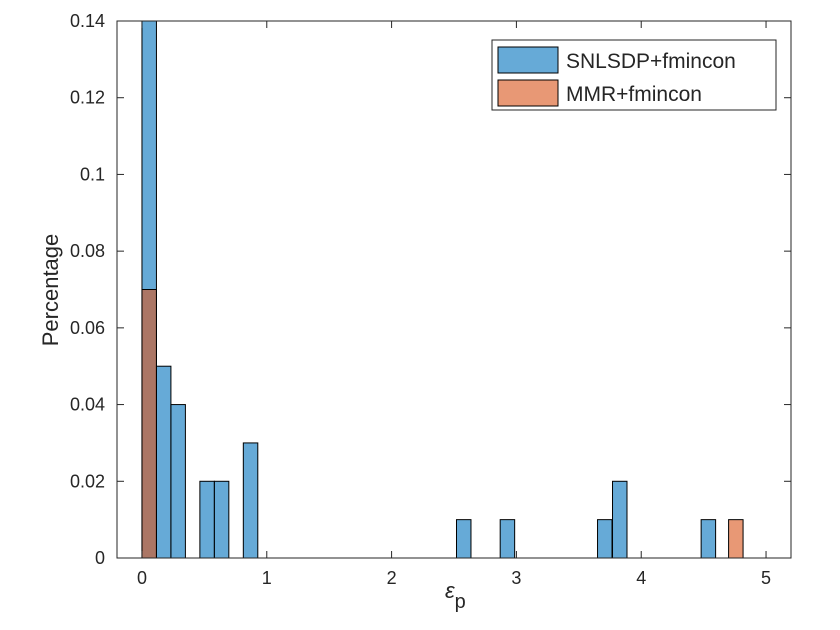 This screenshot has height=630, width=840. I want to click on x-tick-label: 3, so click(516, 578).